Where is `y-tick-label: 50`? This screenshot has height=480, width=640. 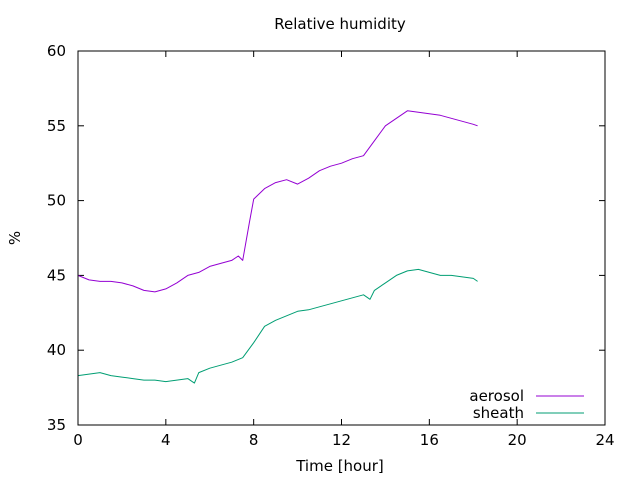 y-tick-label: 50 is located at coordinates (56, 201).